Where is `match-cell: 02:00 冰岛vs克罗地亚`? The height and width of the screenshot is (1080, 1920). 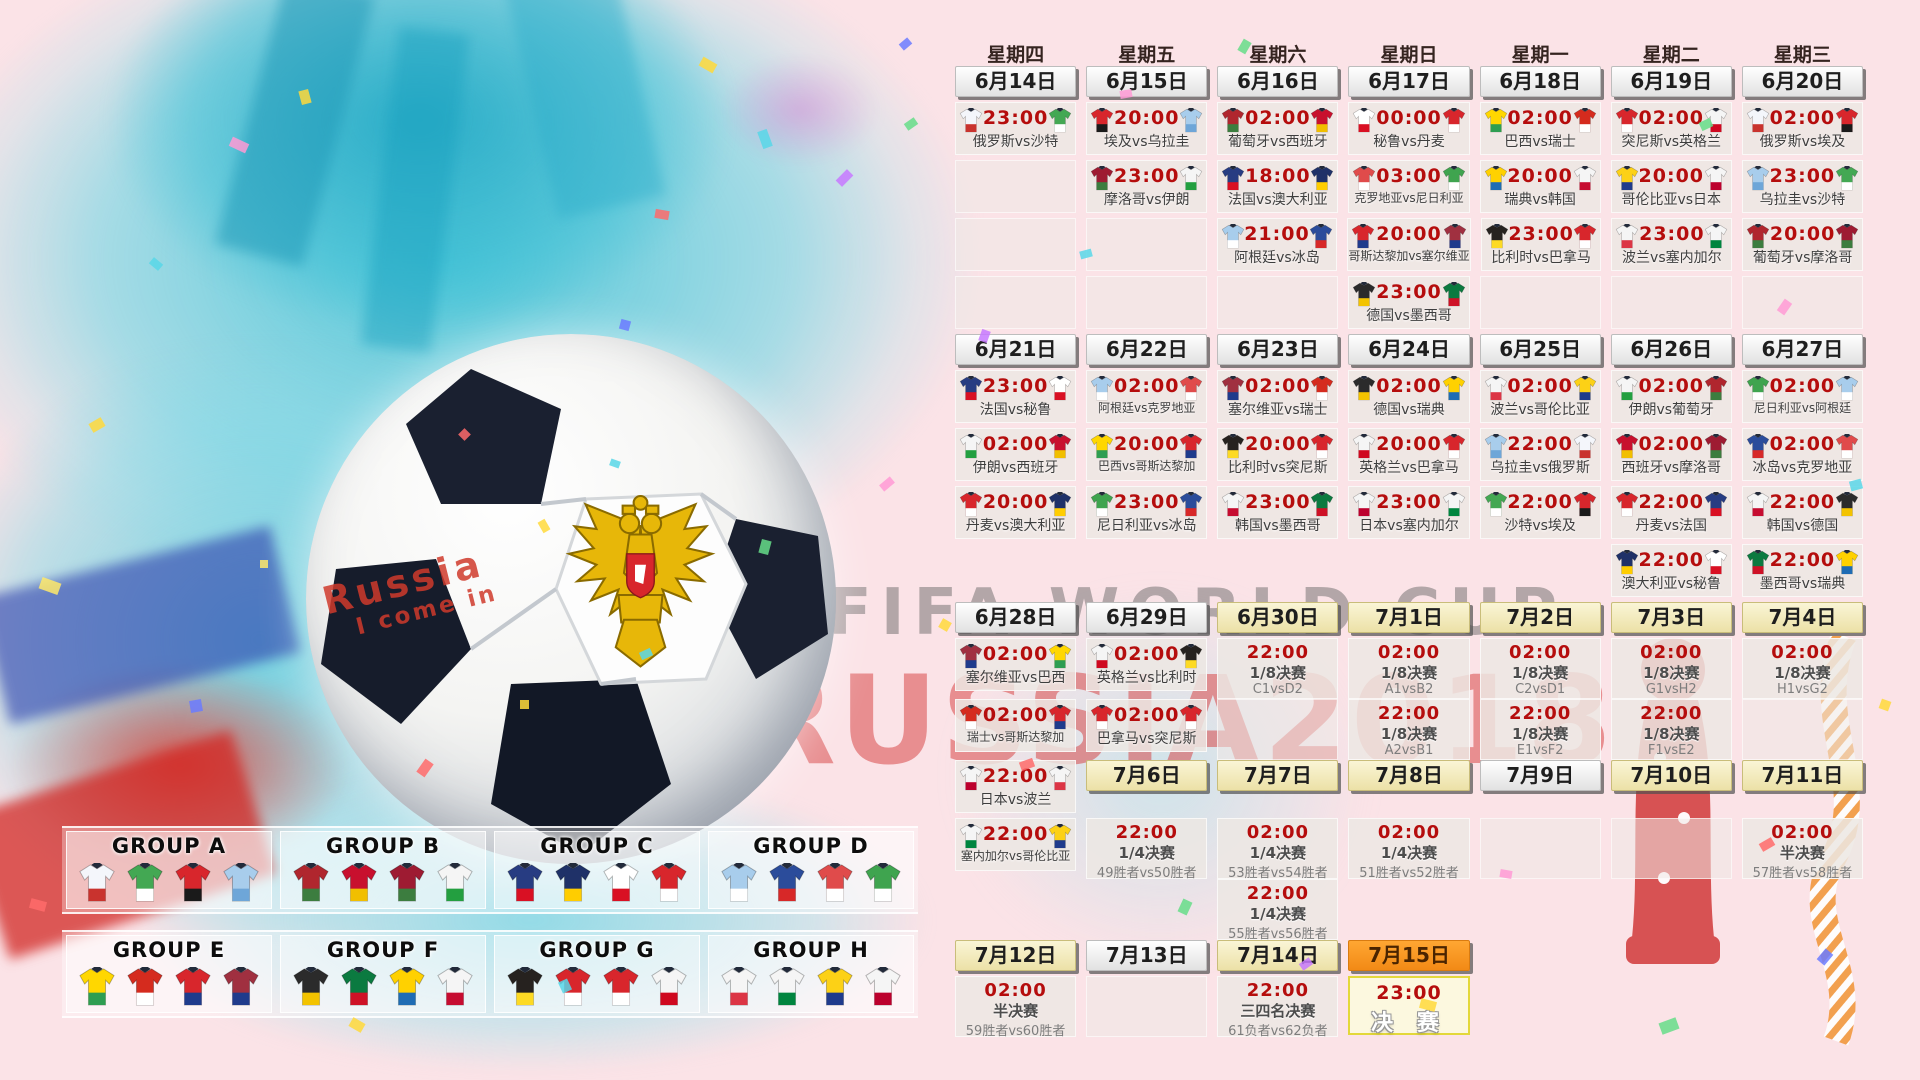 match-cell: 02:00 冰岛vs克罗地亚 is located at coordinates (1802, 454).